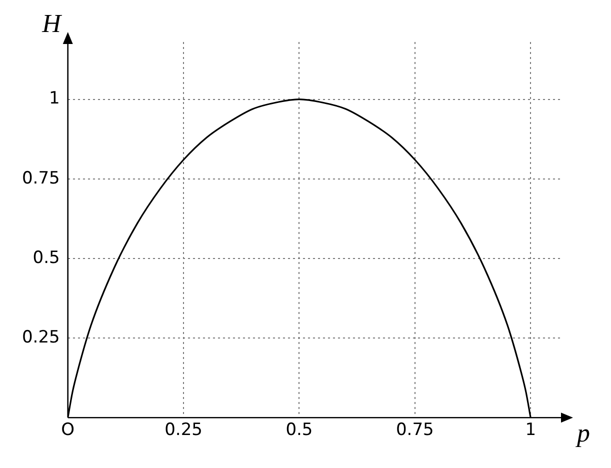 Image resolution: width=611 pixels, height=468 pixels. What do you see at coordinates (54, 98) in the screenshot?
I see `y-tick-label: 1` at bounding box center [54, 98].